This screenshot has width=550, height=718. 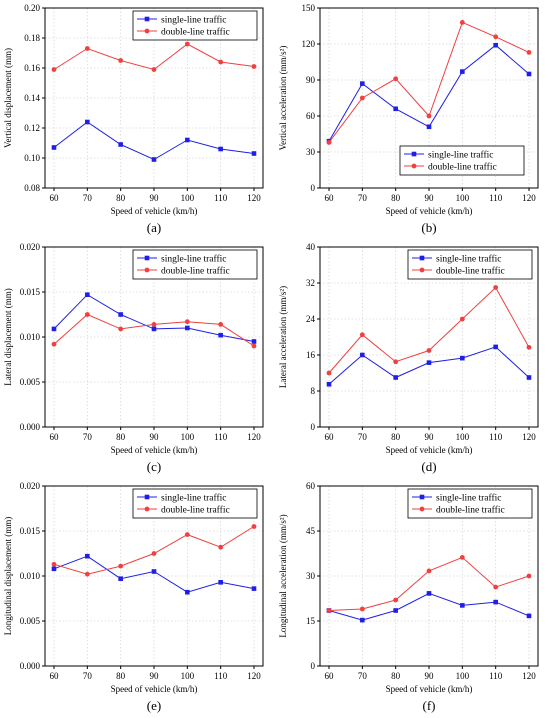 What do you see at coordinates (422, 342) in the screenshot?
I see `plot-area: 0 8 16 24 32 40 60 70 80 90 100 110 120` at bounding box center [422, 342].